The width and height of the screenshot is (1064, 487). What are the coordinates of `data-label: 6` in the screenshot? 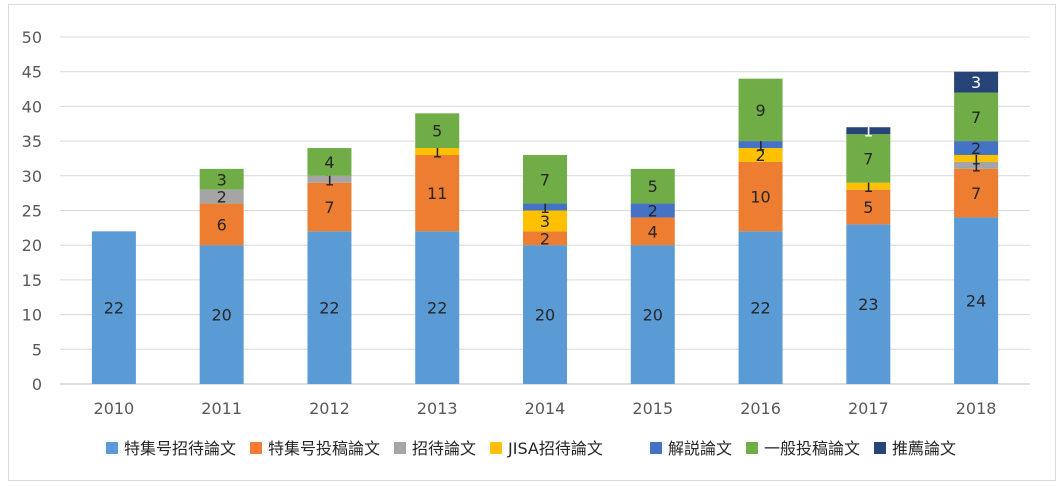 It's located at (222, 224).